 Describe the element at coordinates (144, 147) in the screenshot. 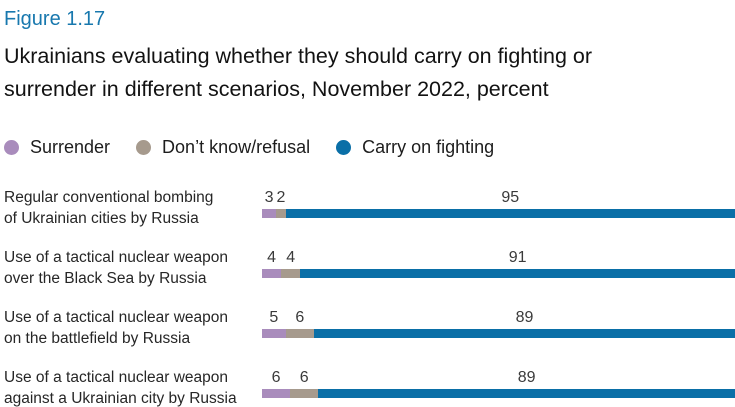

I see `dont-know-swatch-icon` at that location.